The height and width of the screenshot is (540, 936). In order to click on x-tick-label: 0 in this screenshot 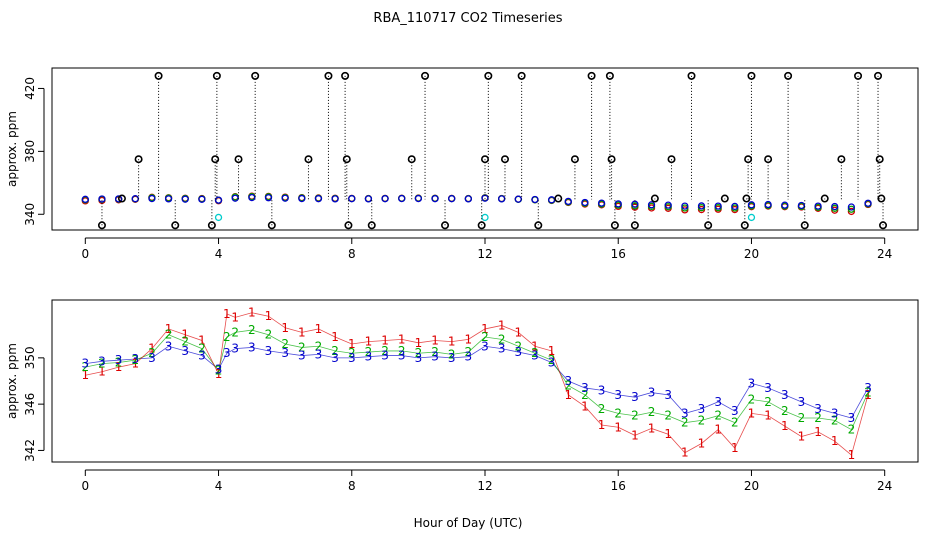, I will do `click(85, 254)`.